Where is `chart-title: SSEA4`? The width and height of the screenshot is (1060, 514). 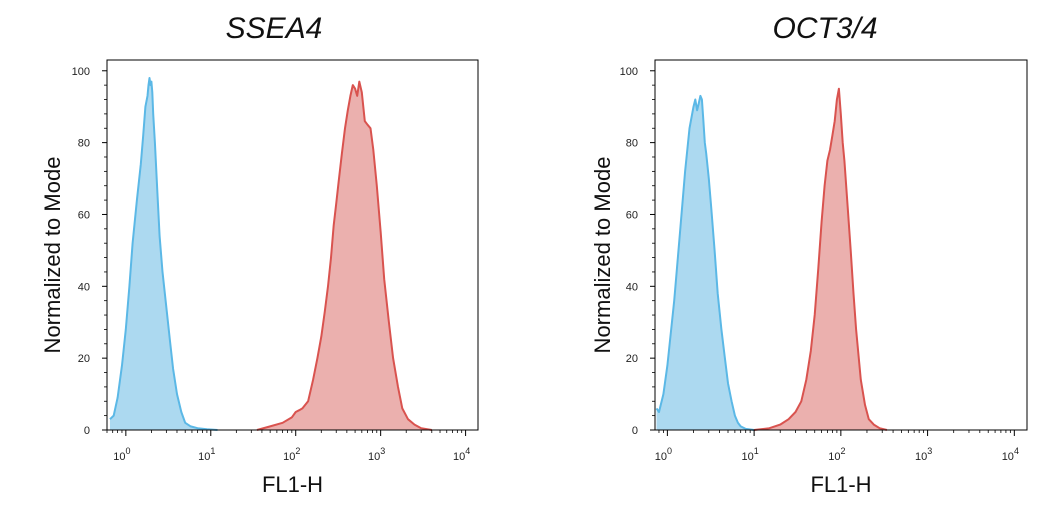
chart-title: SSEA4 is located at coordinates (274, 28).